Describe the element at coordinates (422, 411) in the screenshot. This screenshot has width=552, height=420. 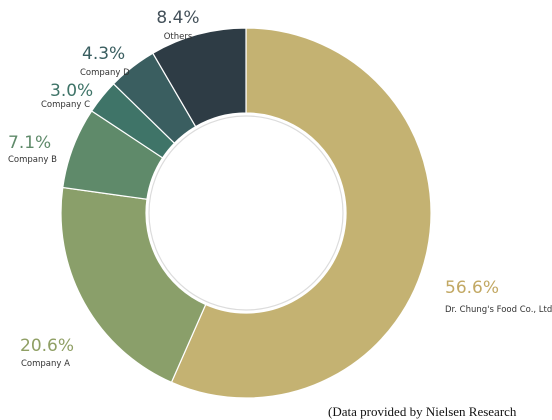
I see `source-note: (Data provided by Nielsen Research` at that location.